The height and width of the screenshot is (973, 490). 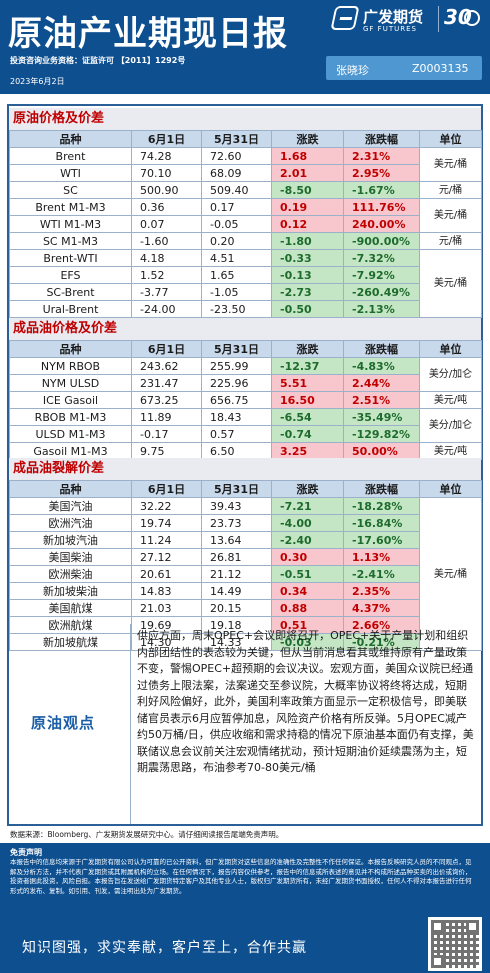 I want to click on change-percent: -2.13%, so click(x=381, y=309).